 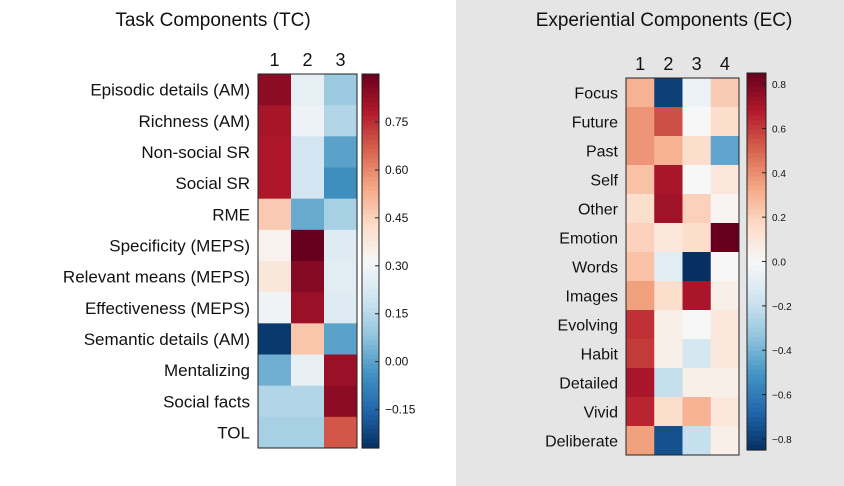 What do you see at coordinates (194, 121) in the screenshot?
I see `tc-row-label: Richness (AM)` at bounding box center [194, 121].